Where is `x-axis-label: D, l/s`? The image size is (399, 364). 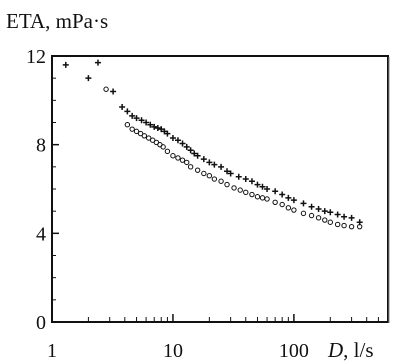
x-axis-label: D, l/s is located at coordinates (350, 350).